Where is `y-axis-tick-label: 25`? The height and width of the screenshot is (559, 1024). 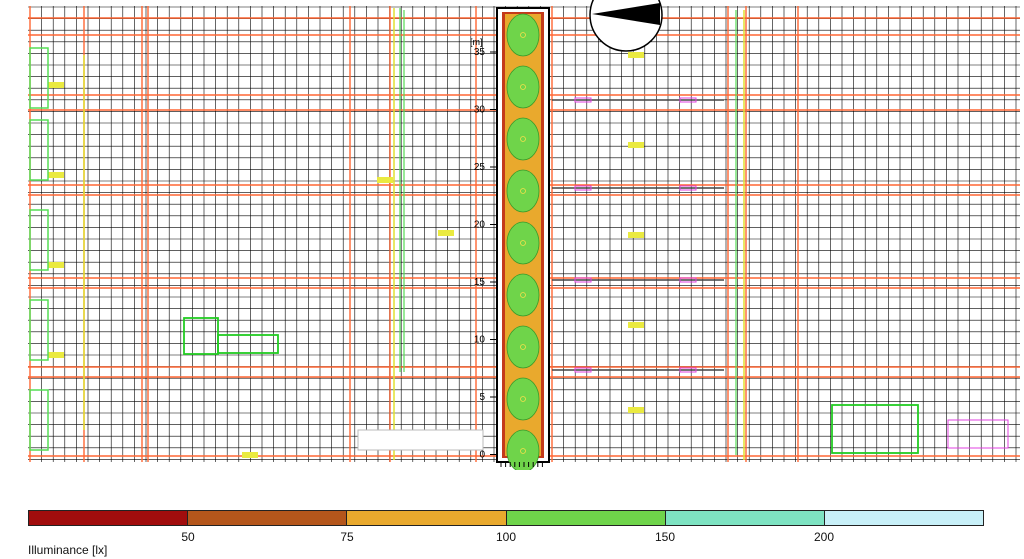
y-axis-tick-label: 25 is located at coordinates (480, 167).